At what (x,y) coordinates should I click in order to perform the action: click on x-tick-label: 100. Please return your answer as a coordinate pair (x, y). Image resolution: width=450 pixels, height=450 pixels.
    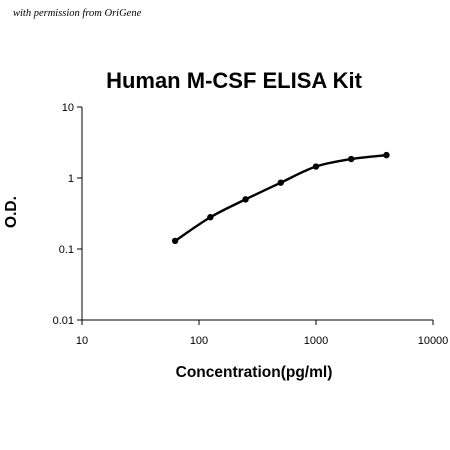
    Looking at the image, I should click on (199, 341).